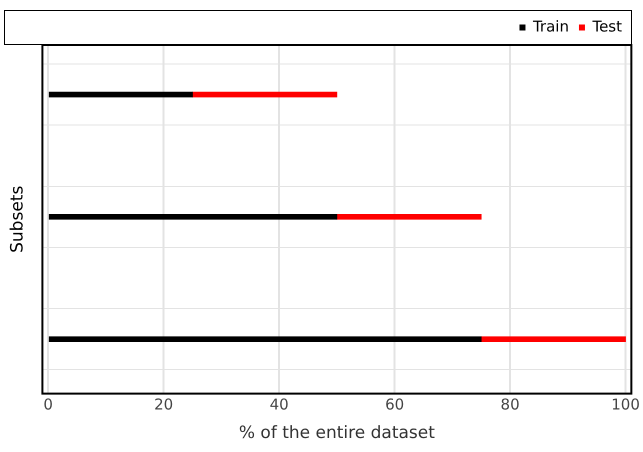 The image size is (643, 452). What do you see at coordinates (625, 404) in the screenshot?
I see `x-tick-label: 100` at bounding box center [625, 404].